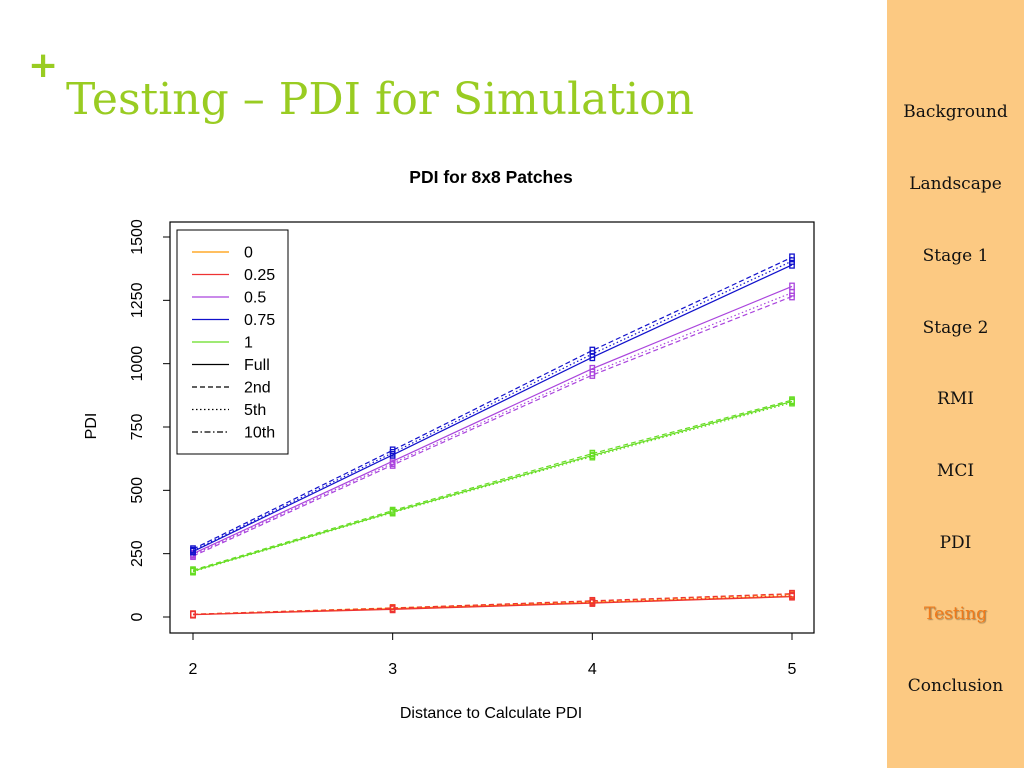 The image size is (1024, 768). Describe the element at coordinates (257, 365) in the screenshot. I see `legend-label-full: Full` at that location.